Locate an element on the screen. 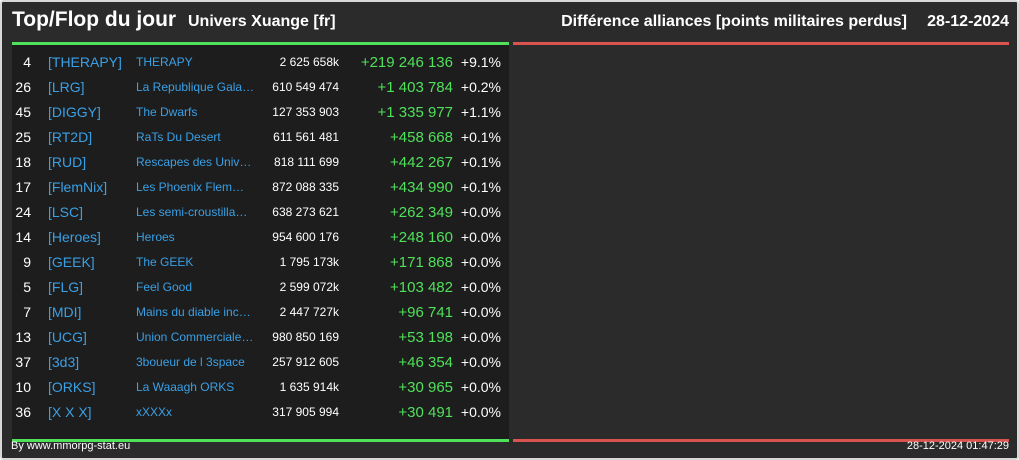  alliance-name-link: 3boueur de l 3space is located at coordinates (190, 362).